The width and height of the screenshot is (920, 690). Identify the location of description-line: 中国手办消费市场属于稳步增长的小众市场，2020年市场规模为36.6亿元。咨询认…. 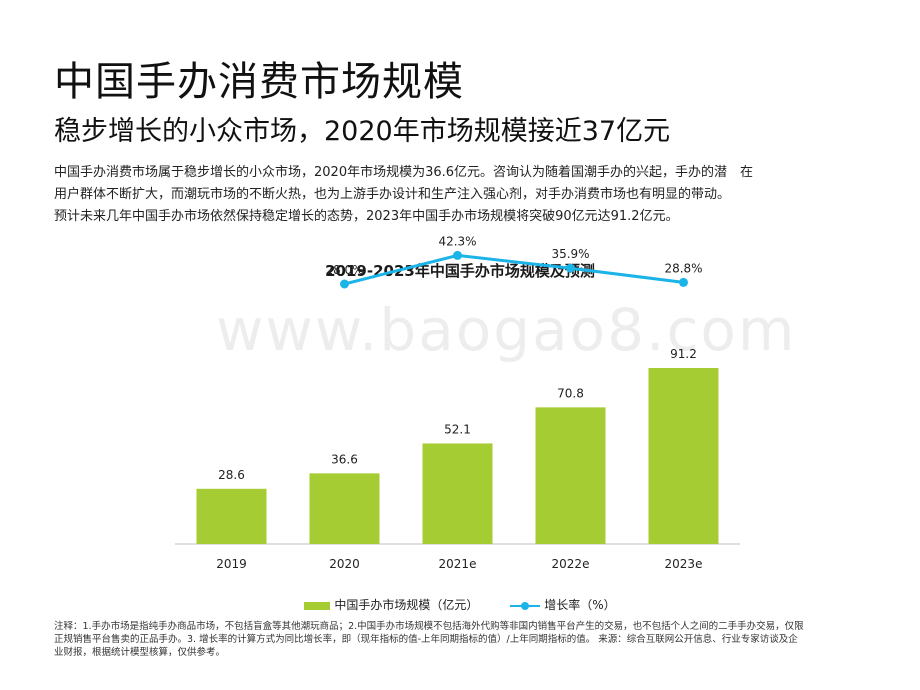
(404, 172).